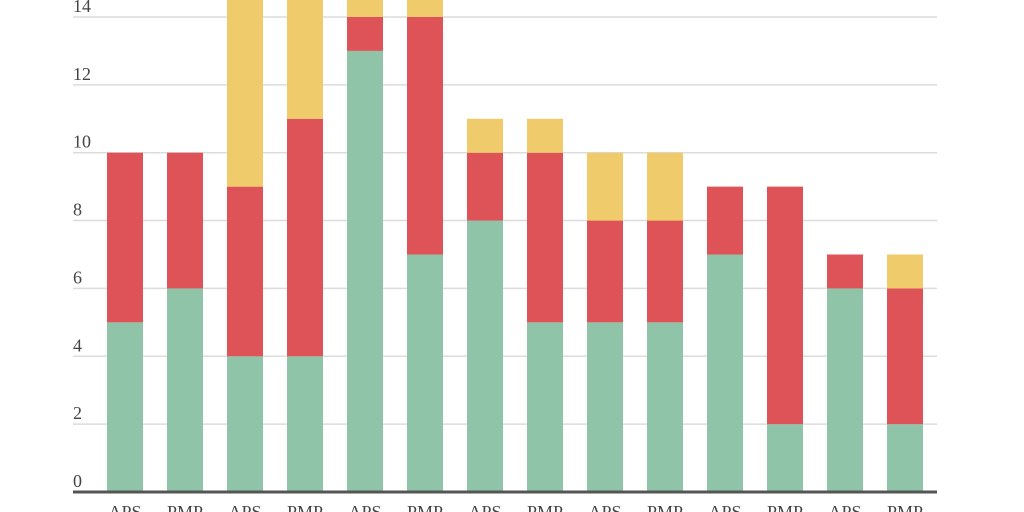 The height and width of the screenshot is (512, 1024). I want to click on y-tick-label: 8, so click(77, 210).